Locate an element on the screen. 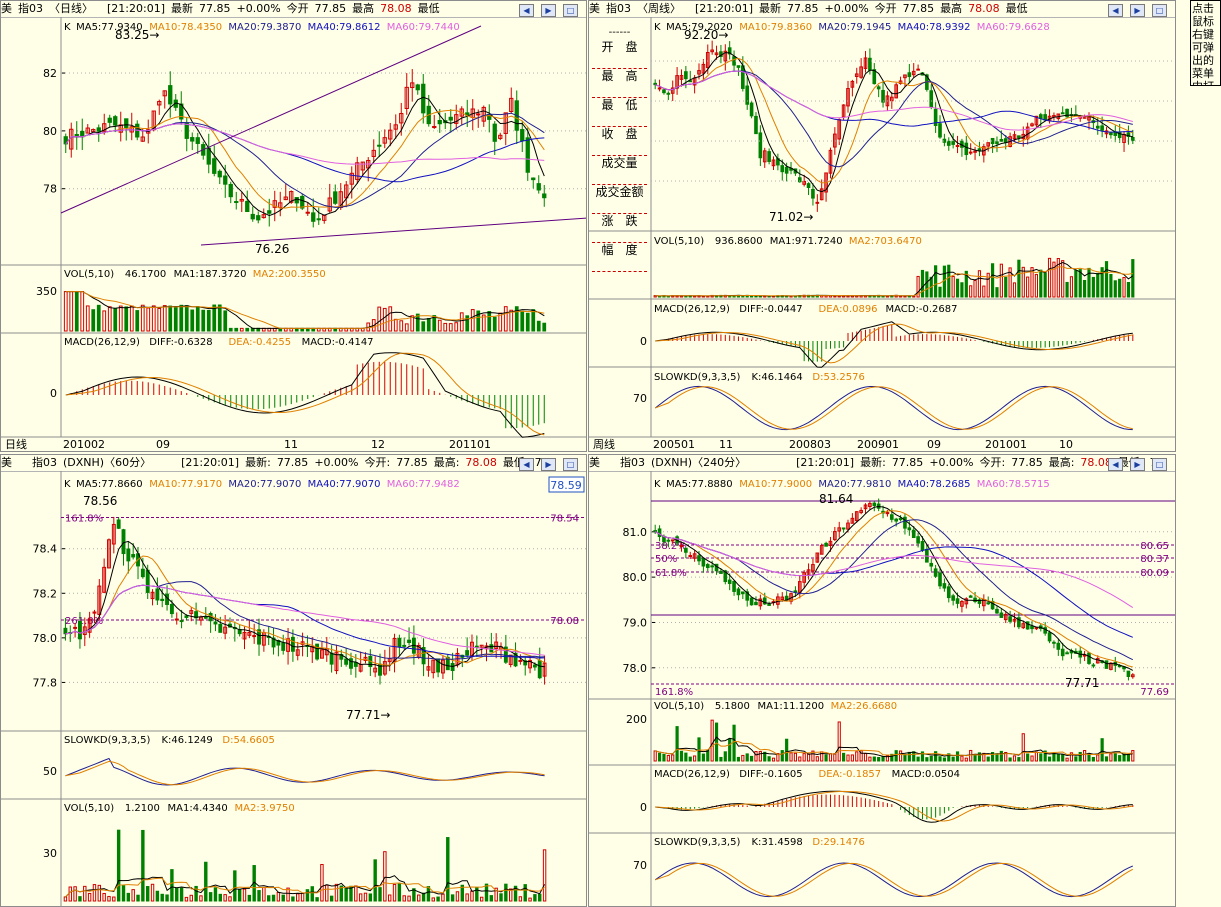 The height and width of the screenshot is (907, 1221). x-tick-label: 10 is located at coordinates (1066, 444).